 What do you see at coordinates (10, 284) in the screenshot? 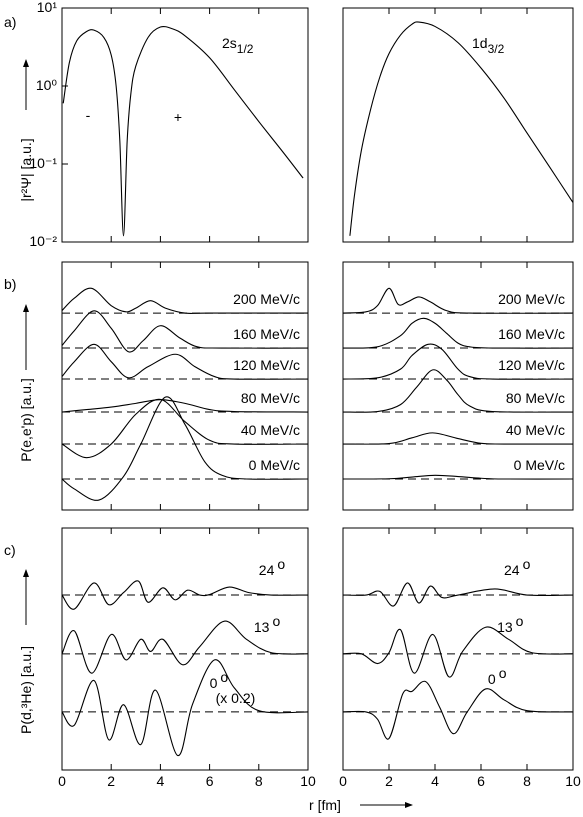
I see `panel-label: b)` at bounding box center [10, 284].